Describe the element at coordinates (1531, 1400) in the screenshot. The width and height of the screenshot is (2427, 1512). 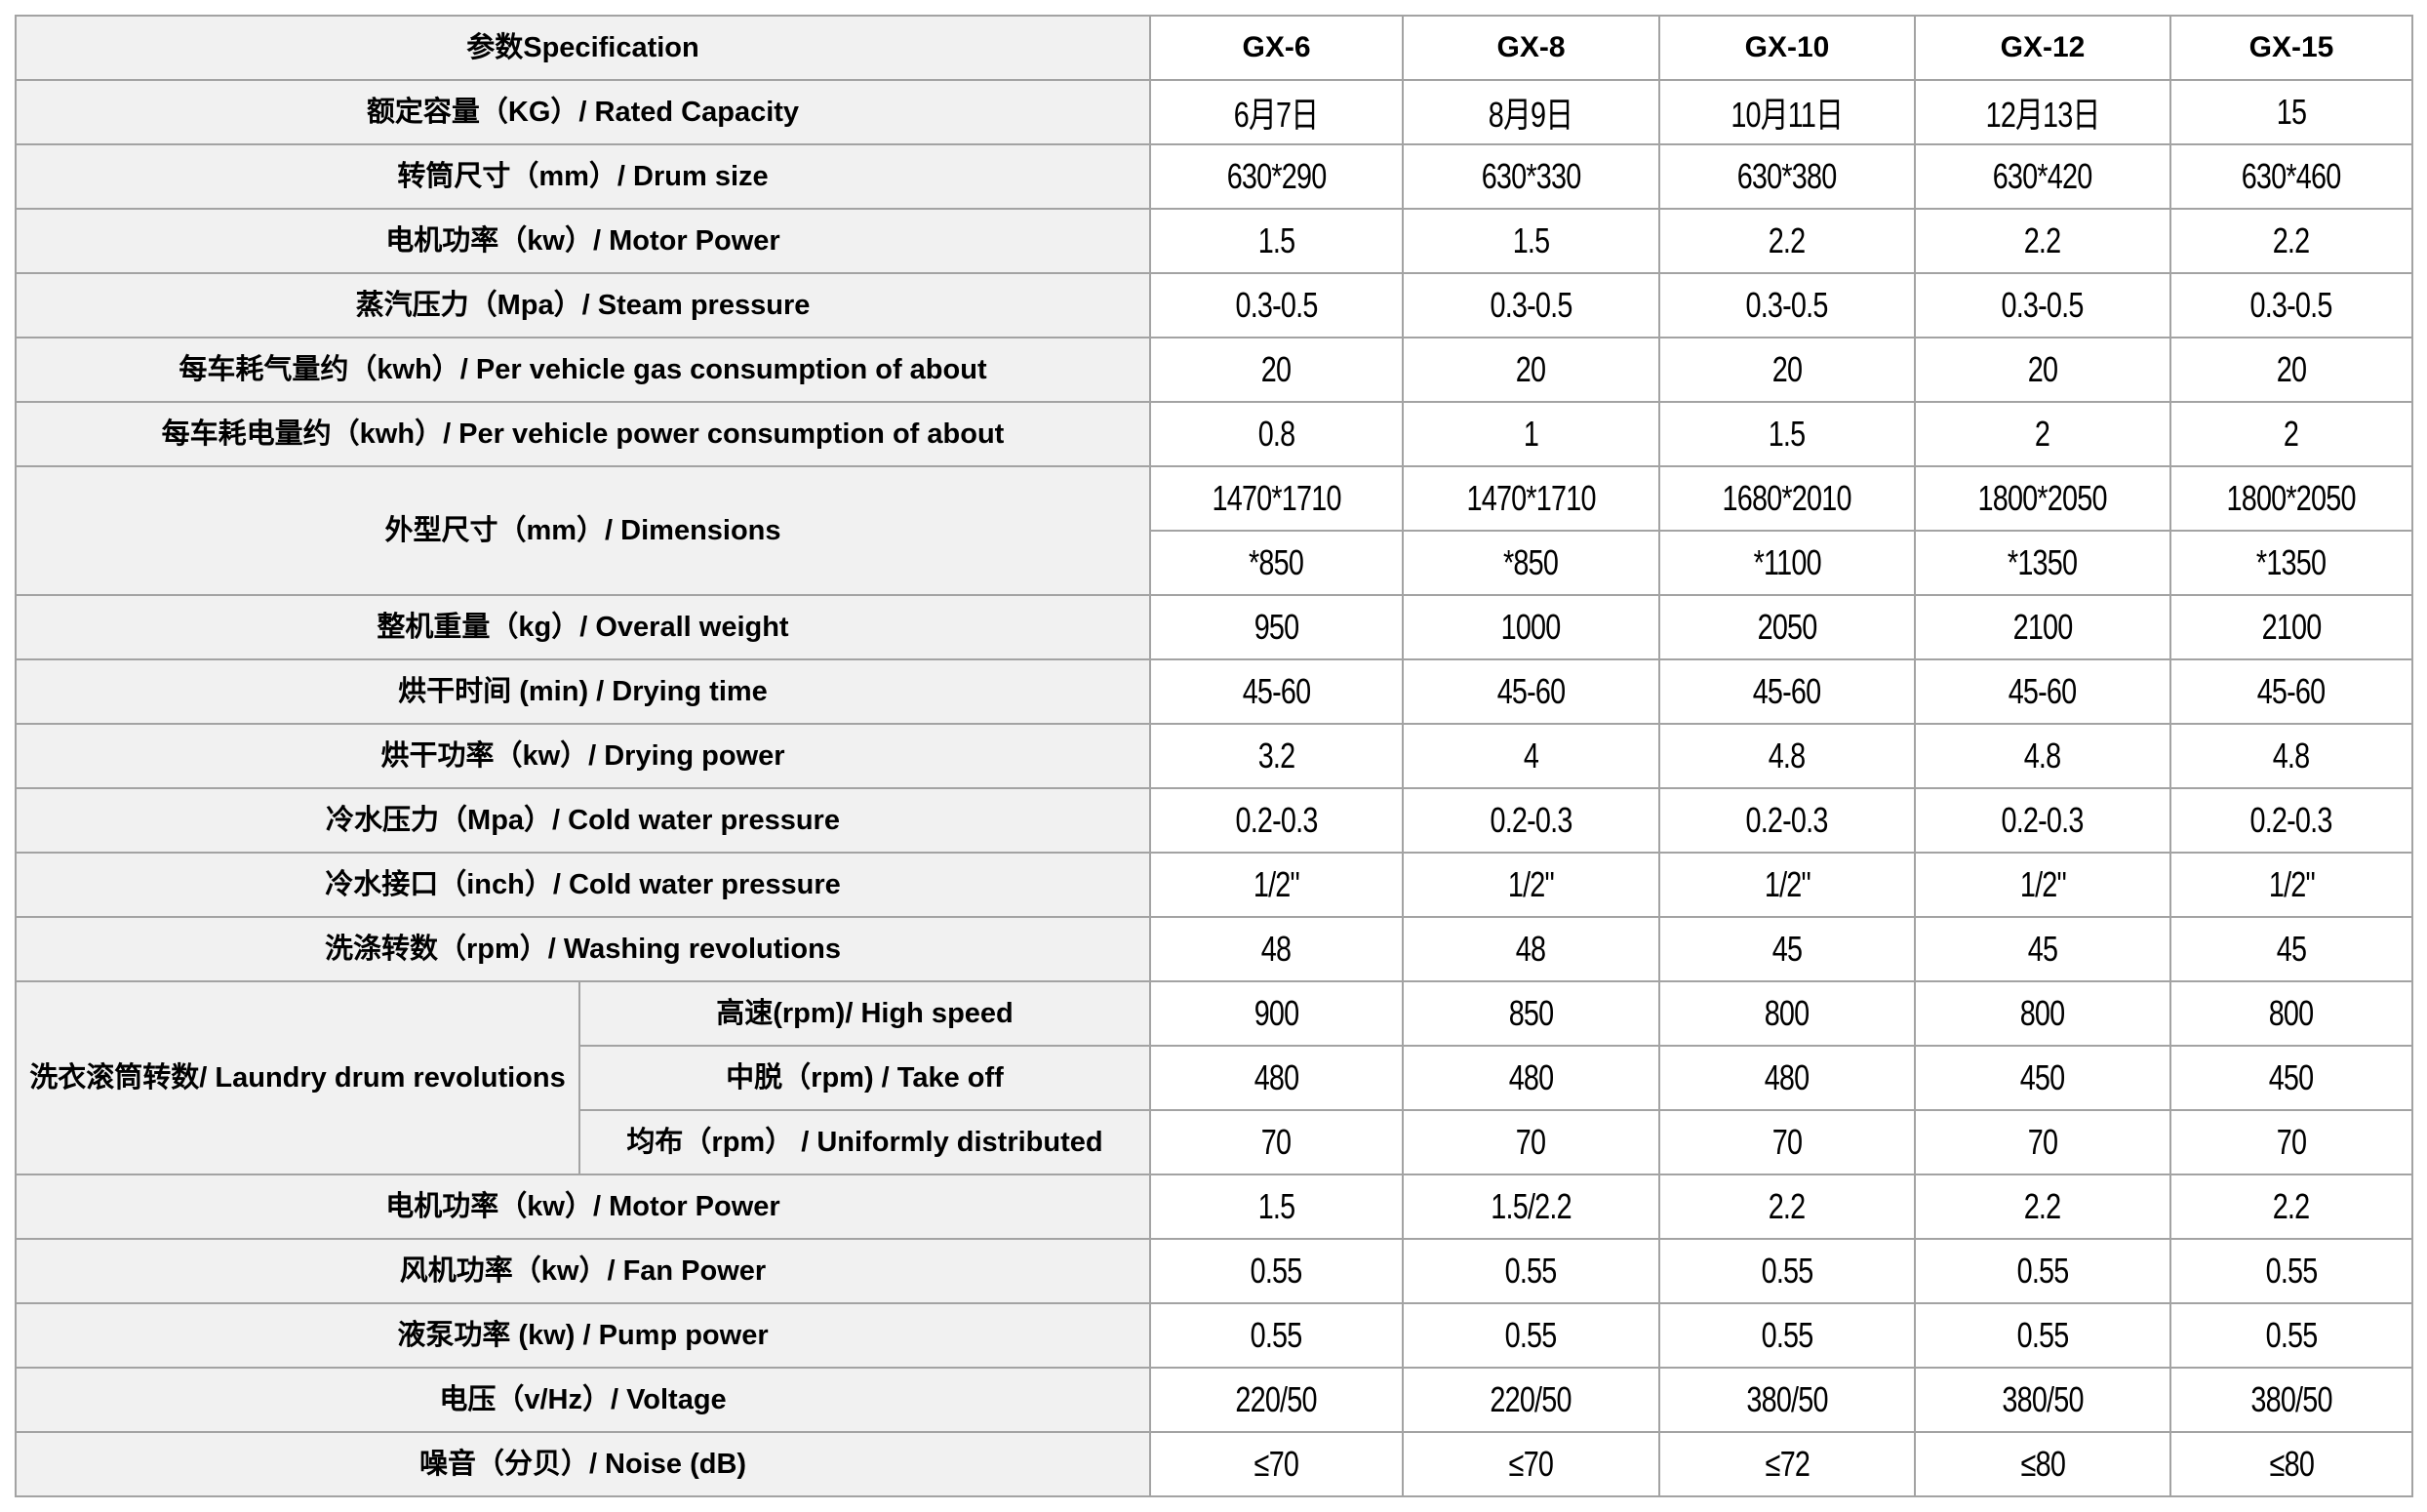
I see `value-cell: 220/50` at that location.